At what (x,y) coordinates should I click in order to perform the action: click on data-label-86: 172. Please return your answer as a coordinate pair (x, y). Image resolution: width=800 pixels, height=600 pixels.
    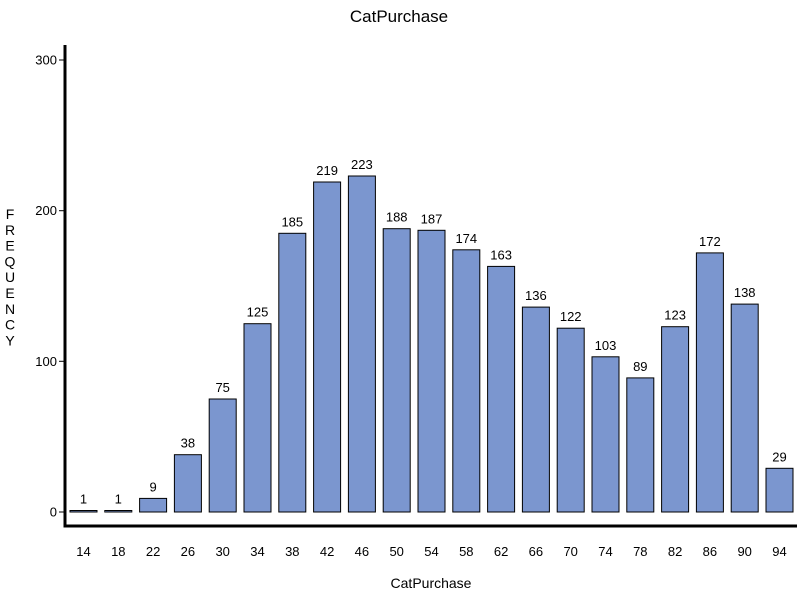
    Looking at the image, I should click on (710, 241).